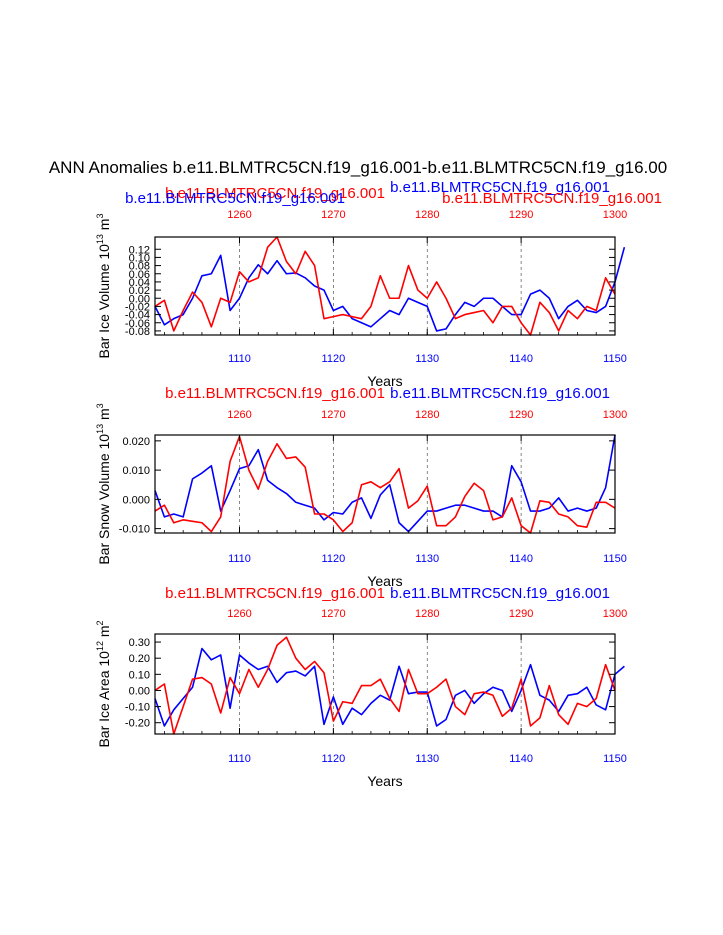 The height and width of the screenshot is (935, 723). What do you see at coordinates (137, 332) in the screenshot?
I see `y-tick-label: -0.08` at bounding box center [137, 332].